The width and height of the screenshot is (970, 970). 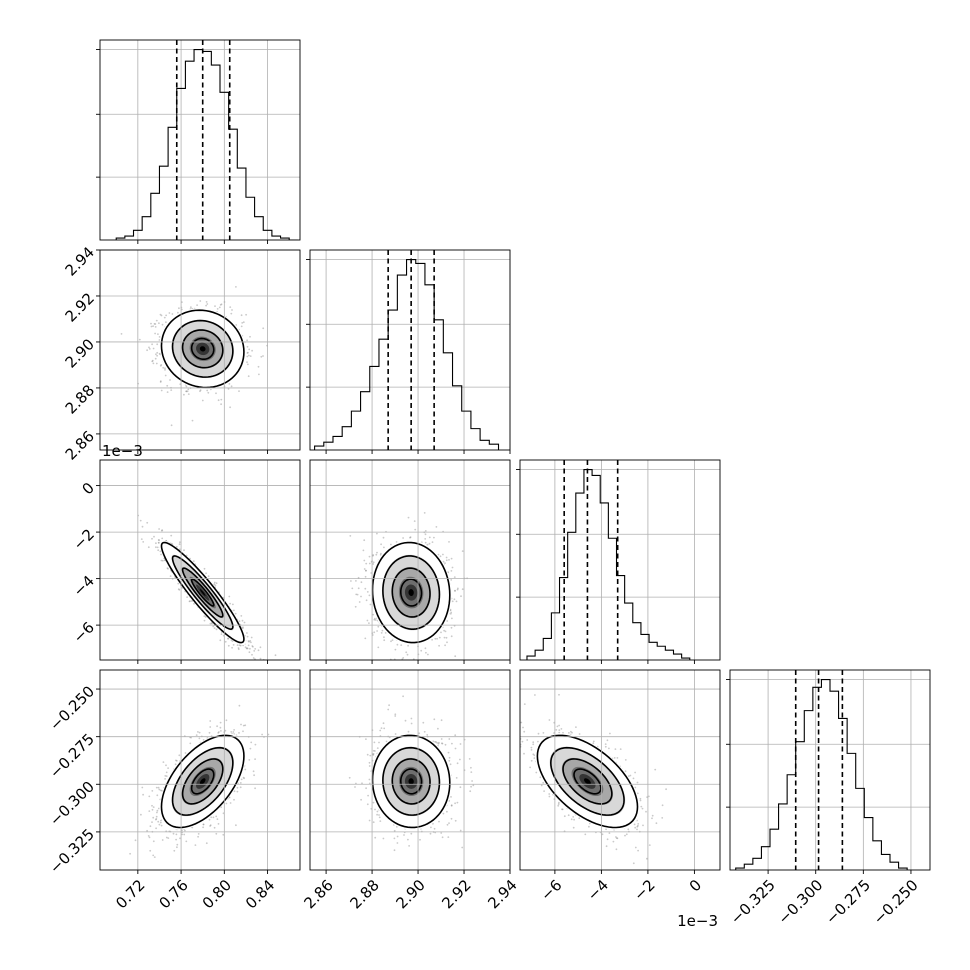 I want to click on y-tick-label: −2, so click(x=84, y=539).